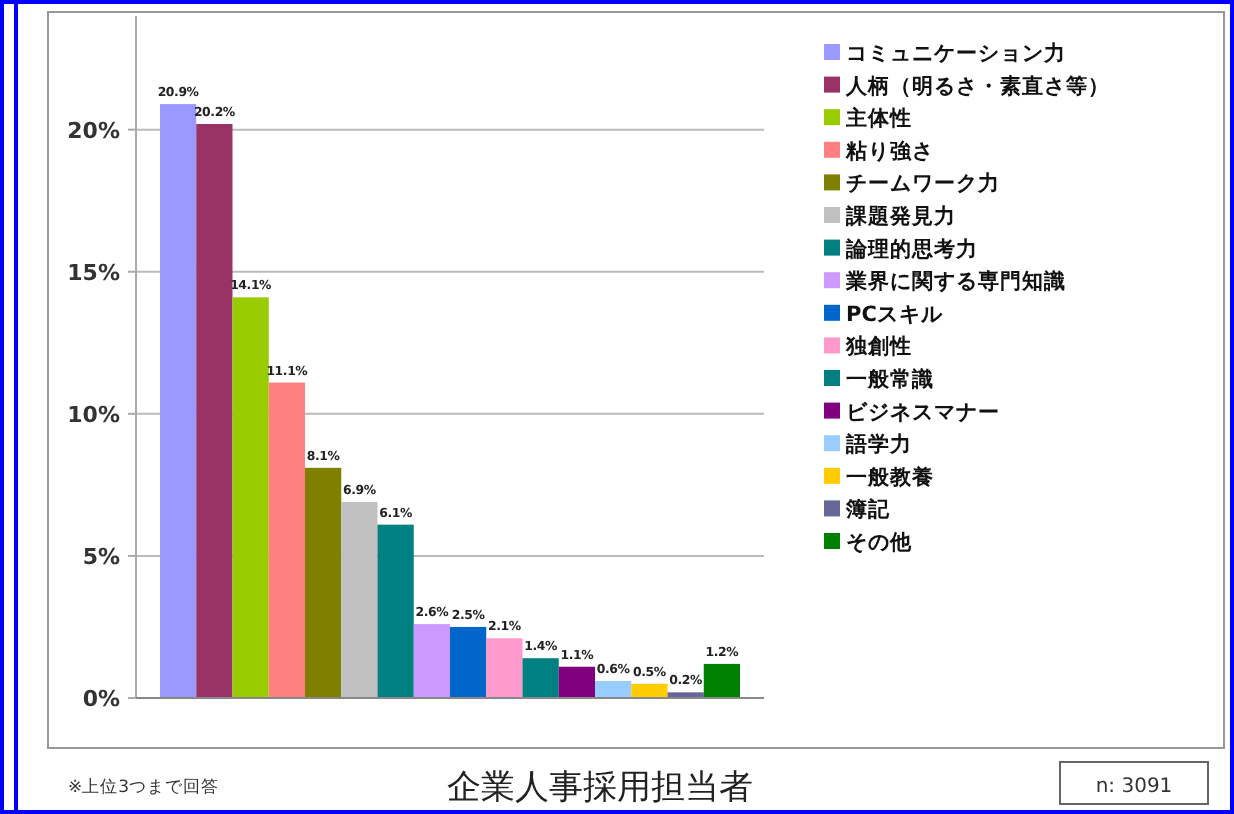  Describe the element at coordinates (93, 272) in the screenshot. I see `y-tick-label: 15%` at that location.